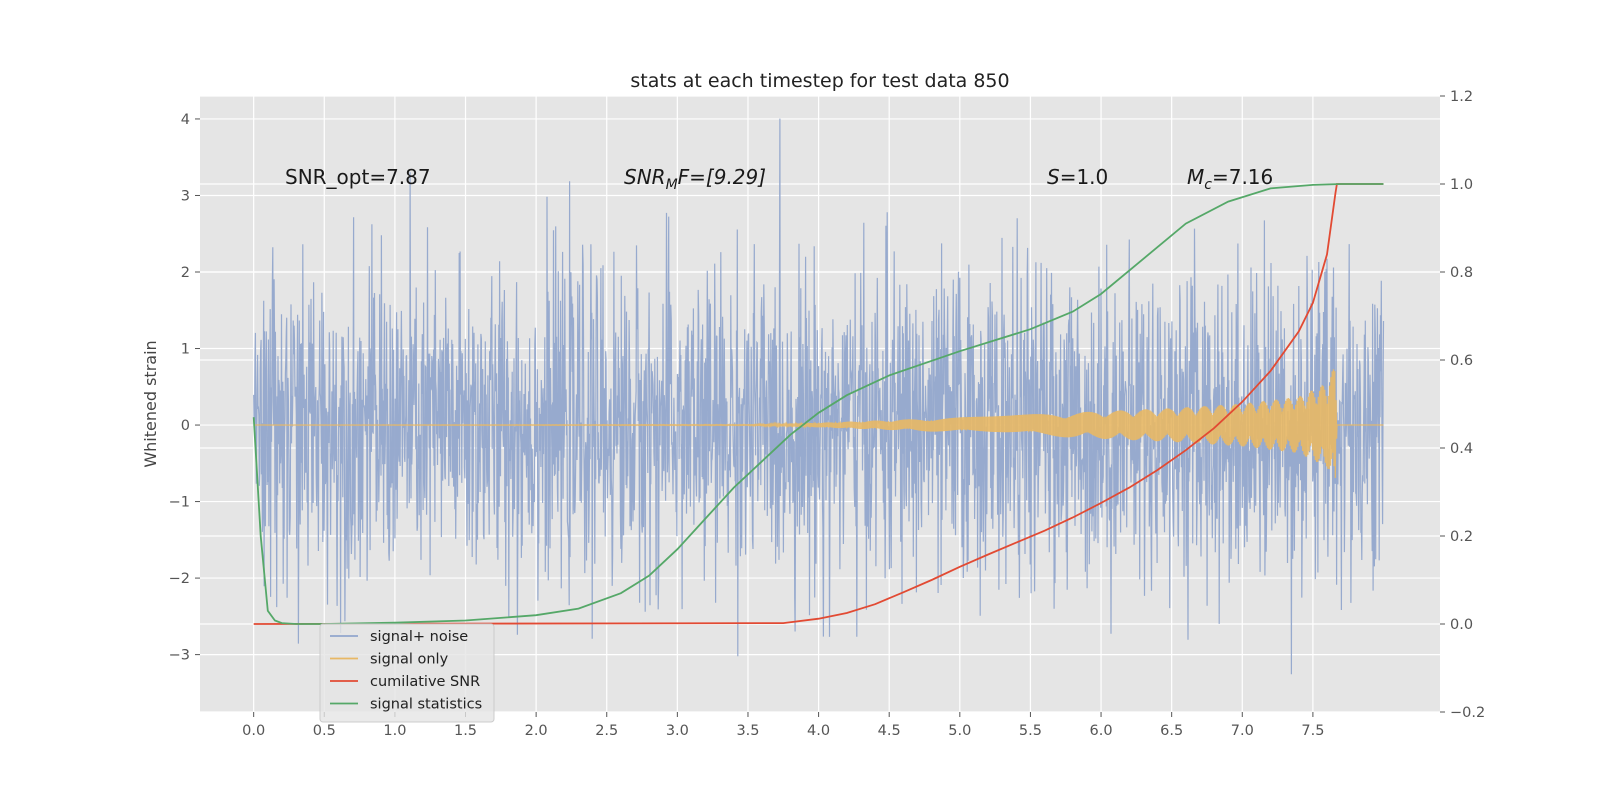  What do you see at coordinates (419, 637) in the screenshot?
I see `legend-label: signal+ noise` at bounding box center [419, 637].